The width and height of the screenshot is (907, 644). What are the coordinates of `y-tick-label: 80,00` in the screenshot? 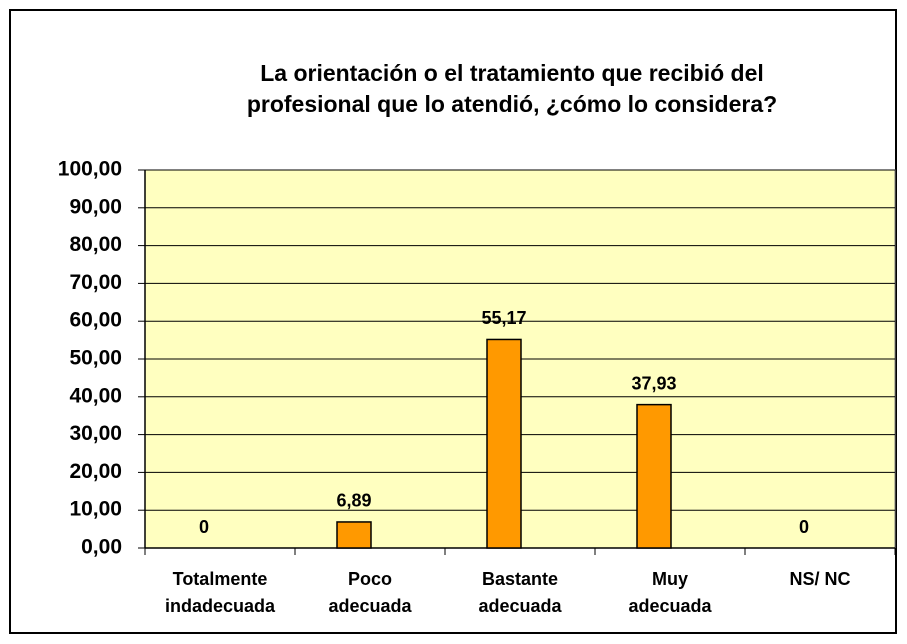 It's located at (95, 244).